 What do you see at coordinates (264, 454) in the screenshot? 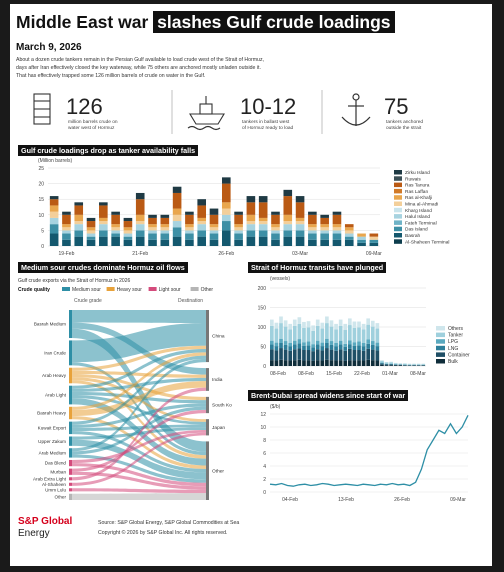
I see `y-tick-label: 6` at bounding box center [264, 454].